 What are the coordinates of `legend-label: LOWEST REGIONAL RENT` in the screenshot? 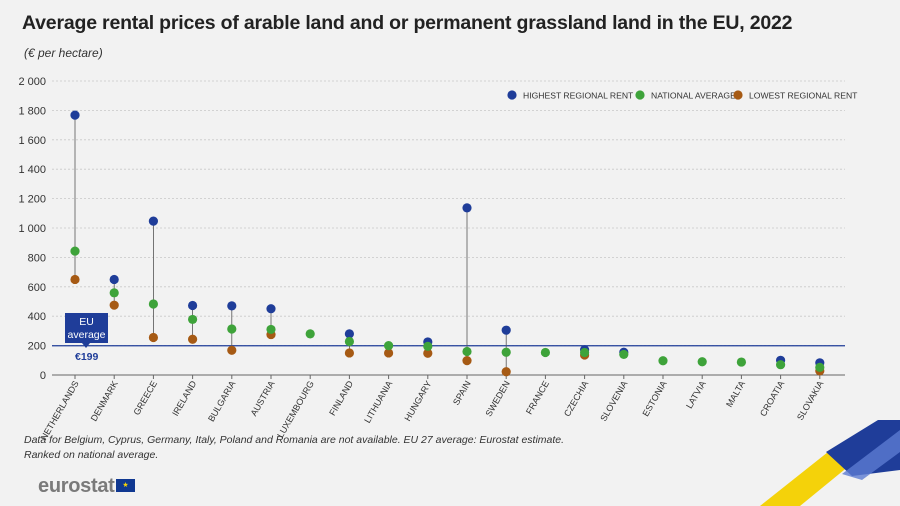 It's located at (803, 96).